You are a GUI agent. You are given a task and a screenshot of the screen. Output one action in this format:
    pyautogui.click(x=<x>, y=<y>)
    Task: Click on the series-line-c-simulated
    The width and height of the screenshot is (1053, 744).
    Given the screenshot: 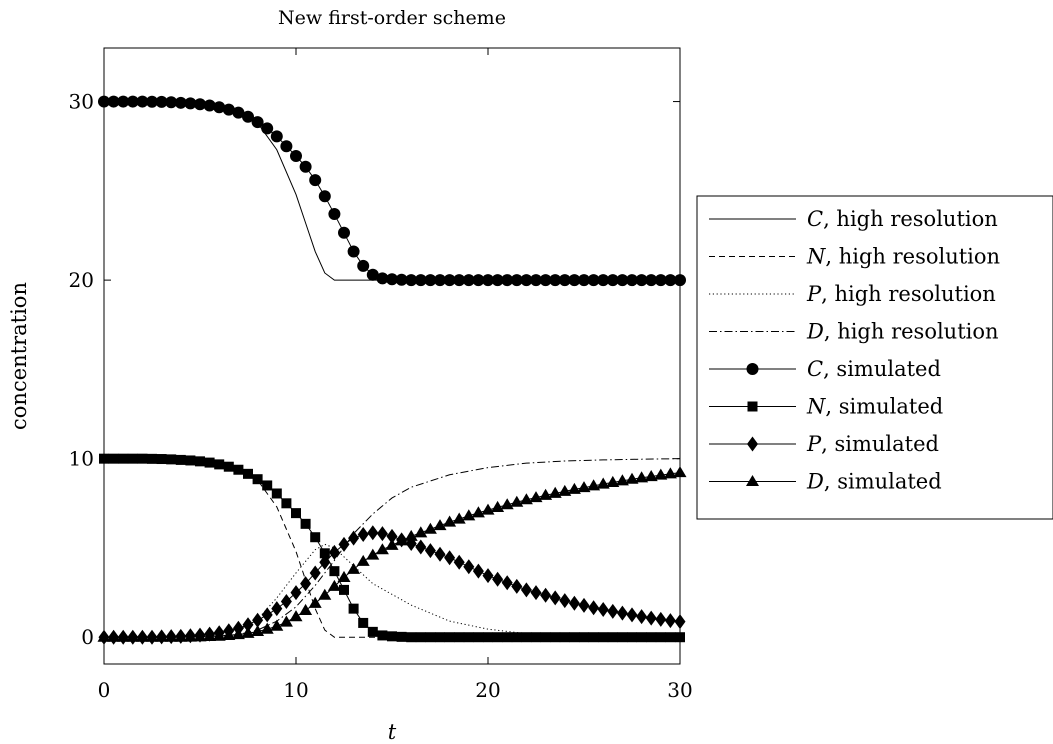 What is the action you would take?
    pyautogui.click(x=392, y=191)
    